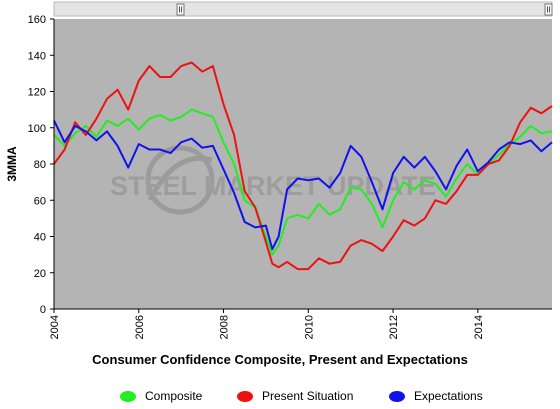 Image resolution: width=560 pixels, height=409 pixels. I want to click on legend-marker-present-situation, so click(245, 396).